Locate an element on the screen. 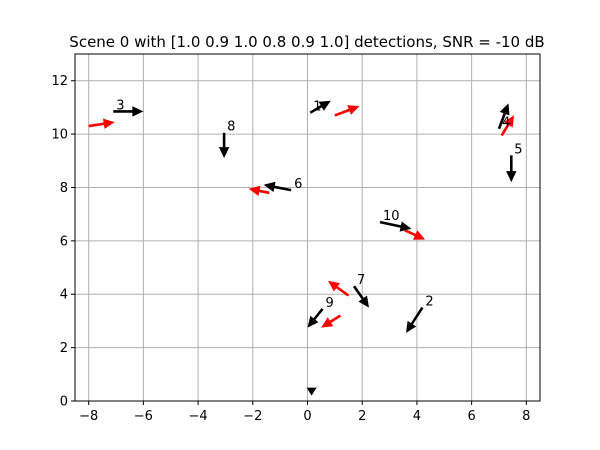 Image resolution: width=600 pixels, height=450 pixels. y-tick-label: 6 is located at coordinates (64, 241).